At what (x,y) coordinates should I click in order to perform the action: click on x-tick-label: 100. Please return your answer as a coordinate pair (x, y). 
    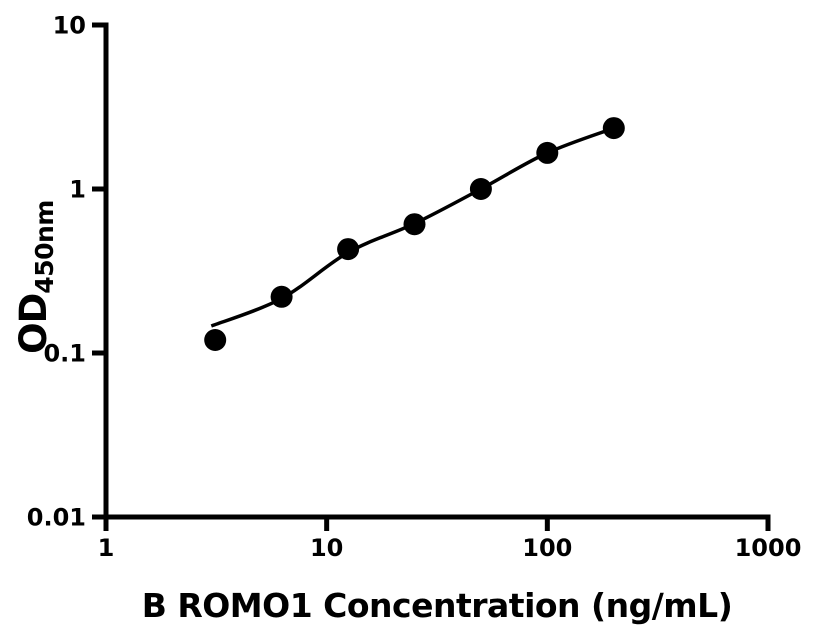
    Looking at the image, I should click on (547, 548).